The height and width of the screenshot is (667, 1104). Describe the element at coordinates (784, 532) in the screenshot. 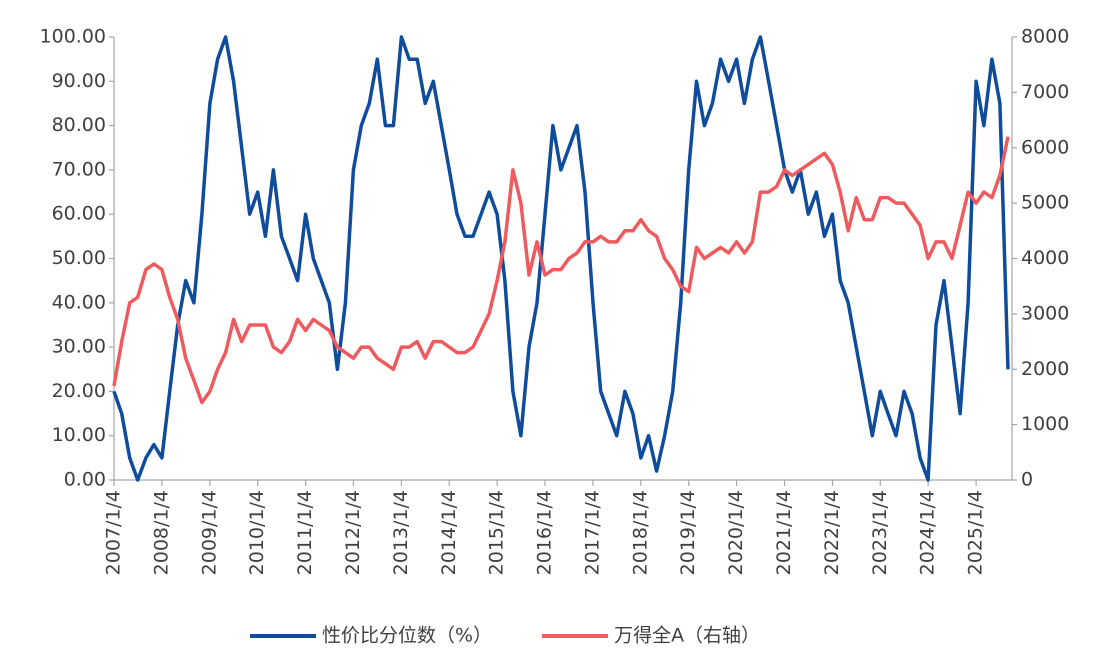

I see `x-tick-label: 2021/1/4` at that location.